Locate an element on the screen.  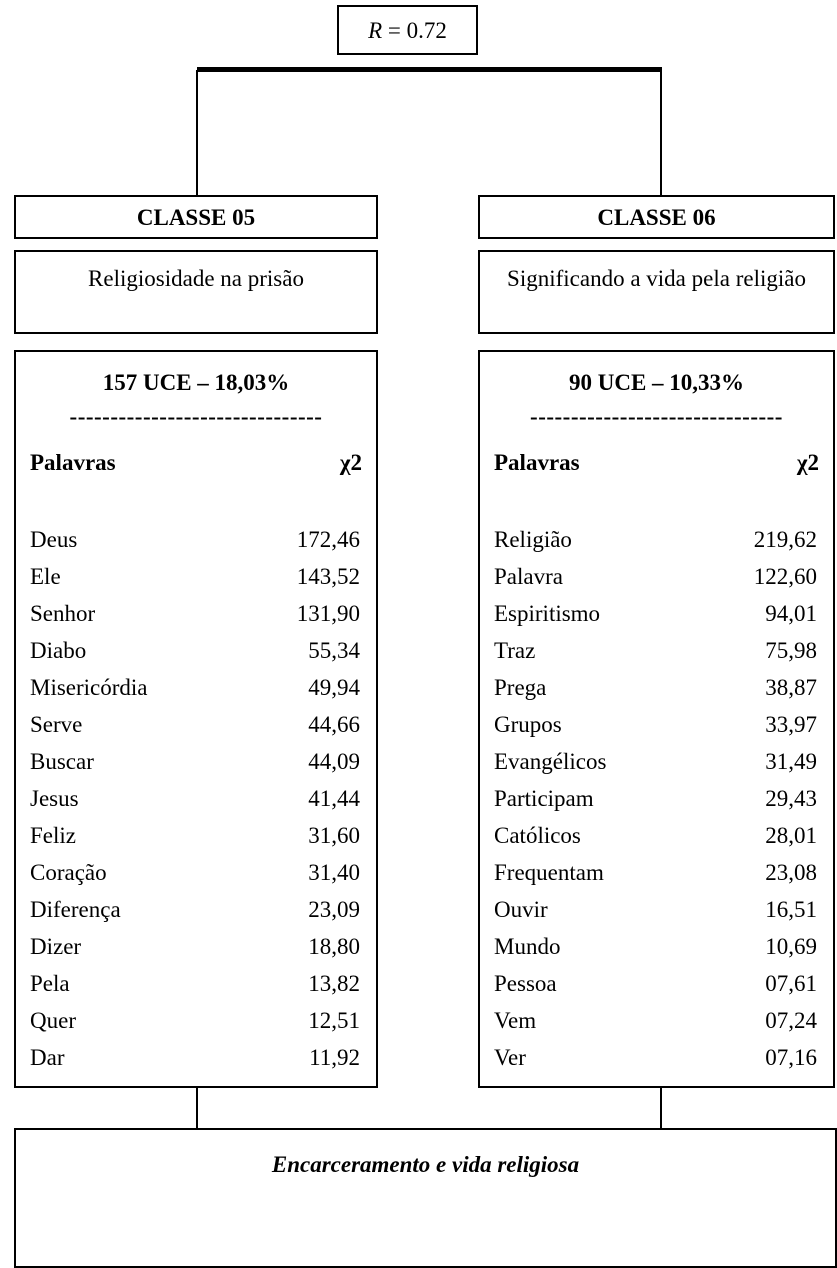
class-description-box: Significando a vida pela religião is located at coordinates (656, 292).